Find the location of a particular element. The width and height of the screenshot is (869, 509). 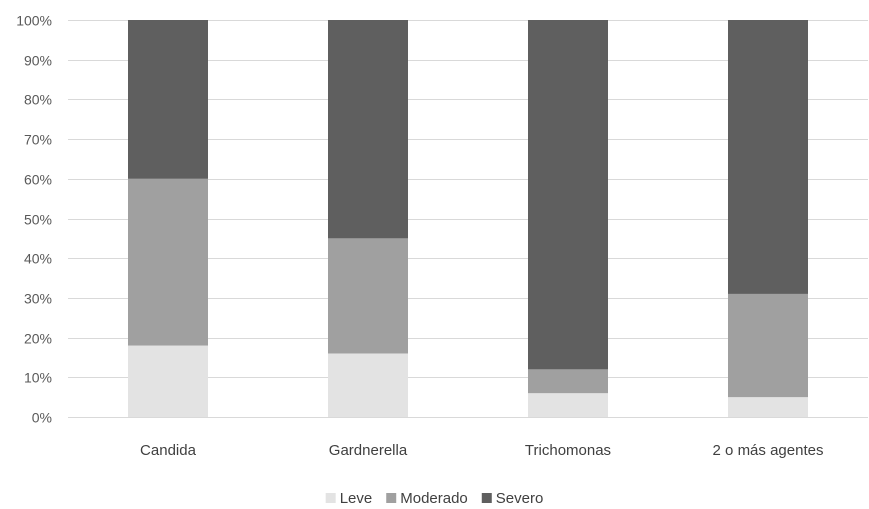

legend-items: Leve Moderado Severo is located at coordinates (434, 498).